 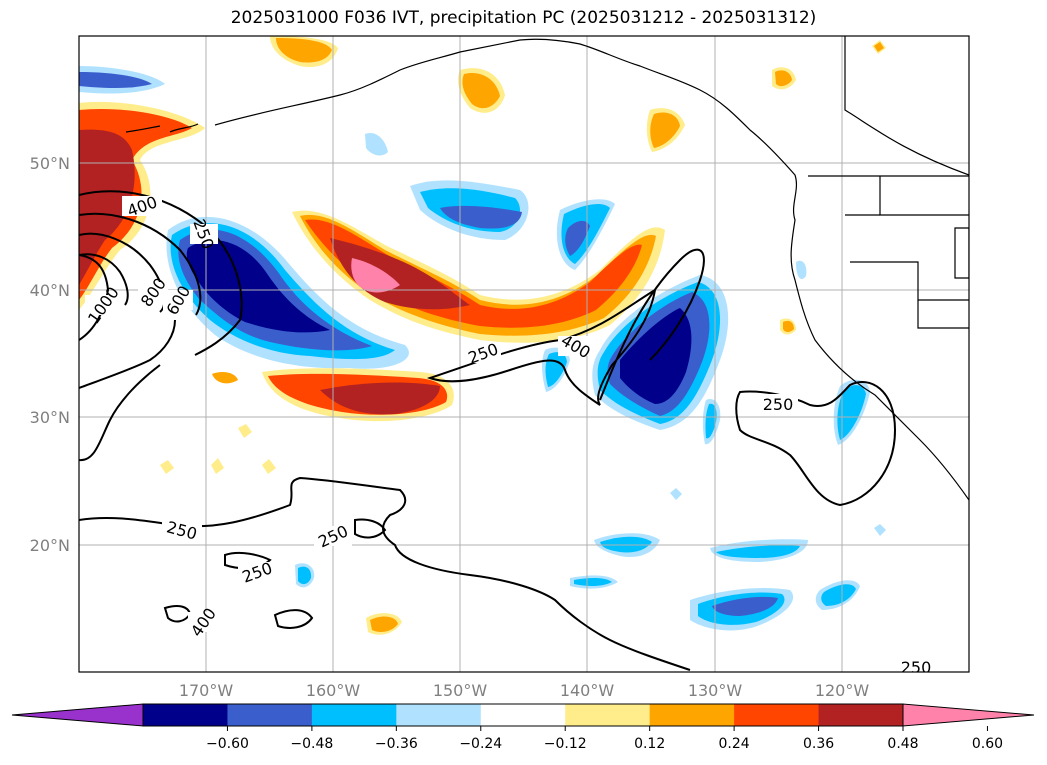 I want to click on lon-label: 160°W, so click(x=333, y=690).